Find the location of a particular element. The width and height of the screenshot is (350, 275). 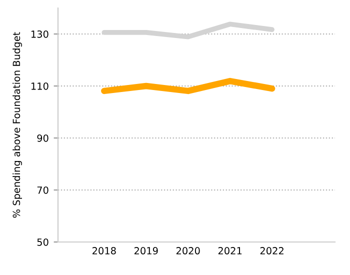

y-axis-title: % Spending above Foundation Budget is located at coordinates (17, 125).